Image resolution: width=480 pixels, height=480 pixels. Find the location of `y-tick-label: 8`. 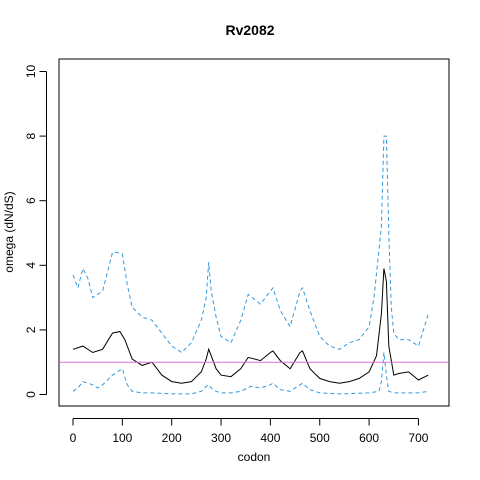

y-tick-label: 8 is located at coordinates (31, 135).